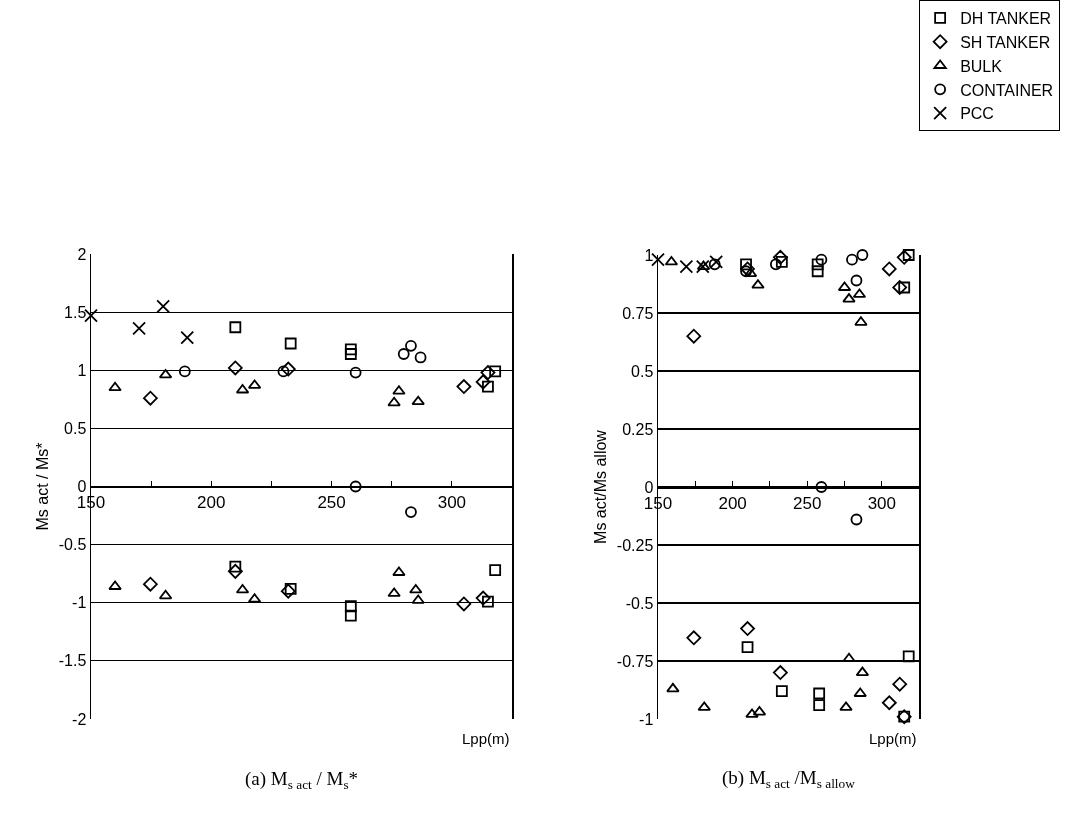  What do you see at coordinates (807, 503) in the screenshot?
I see `x-tick-label: 250` at bounding box center [807, 503].